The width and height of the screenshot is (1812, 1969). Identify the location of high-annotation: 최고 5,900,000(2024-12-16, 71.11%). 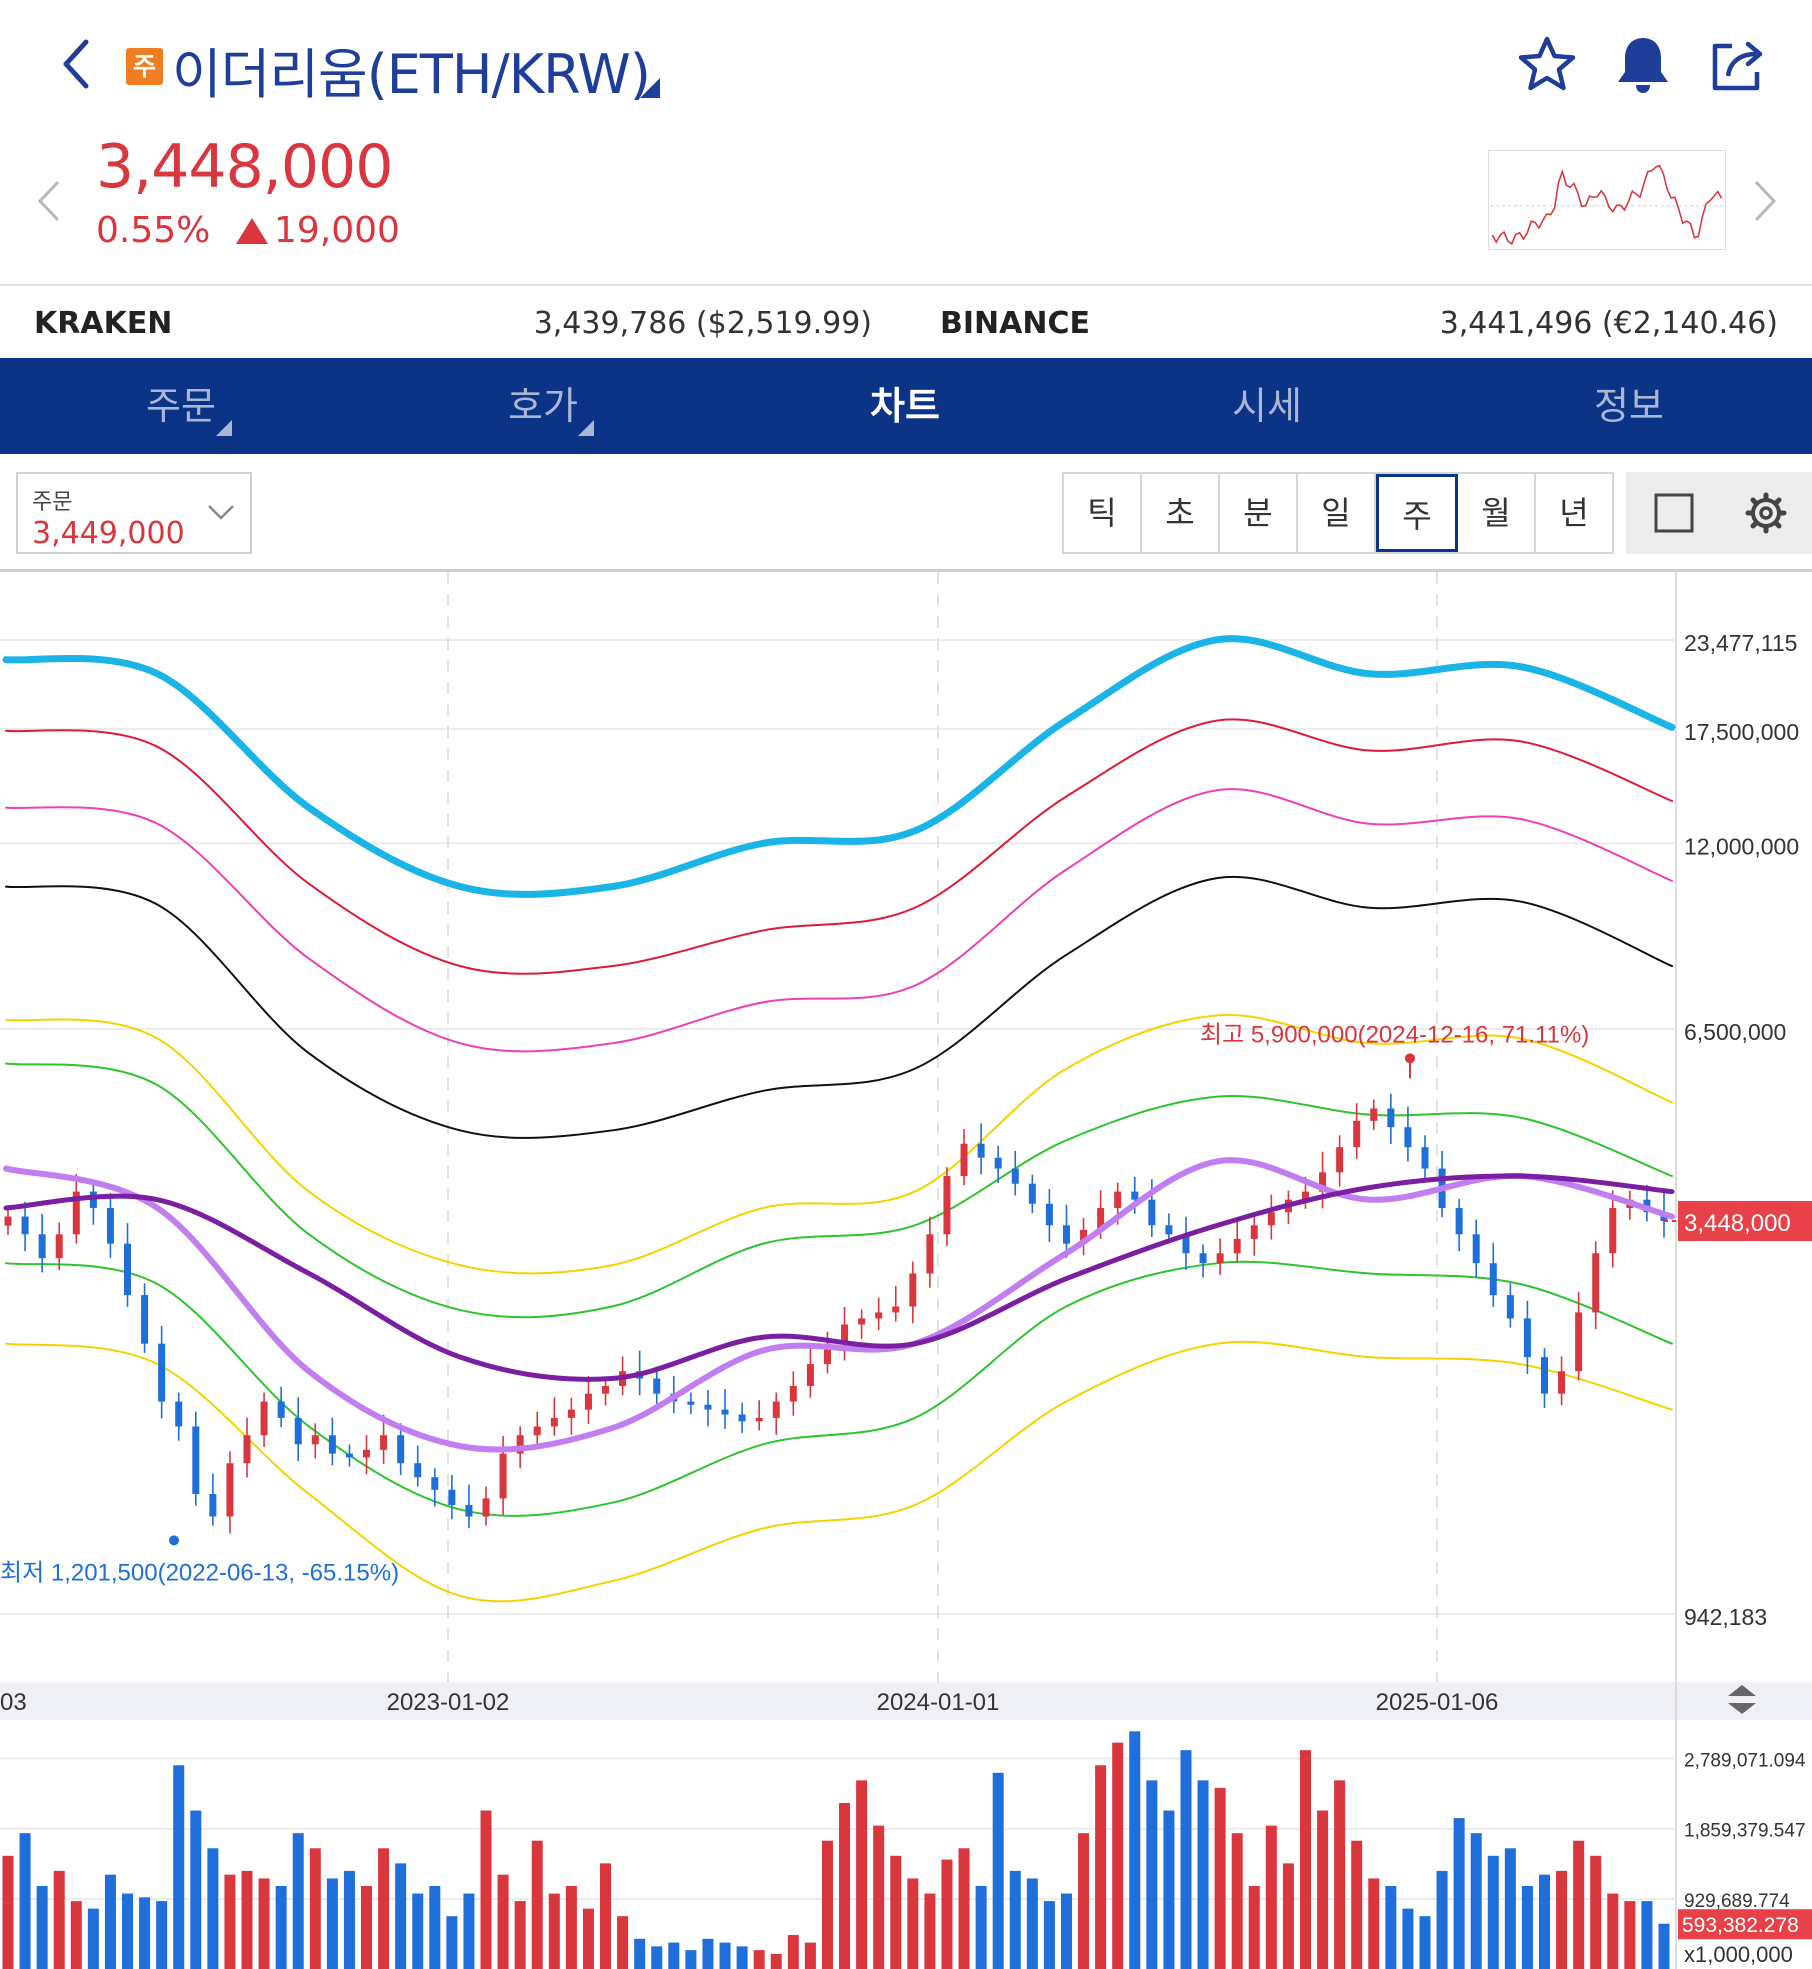
(1394, 1034).